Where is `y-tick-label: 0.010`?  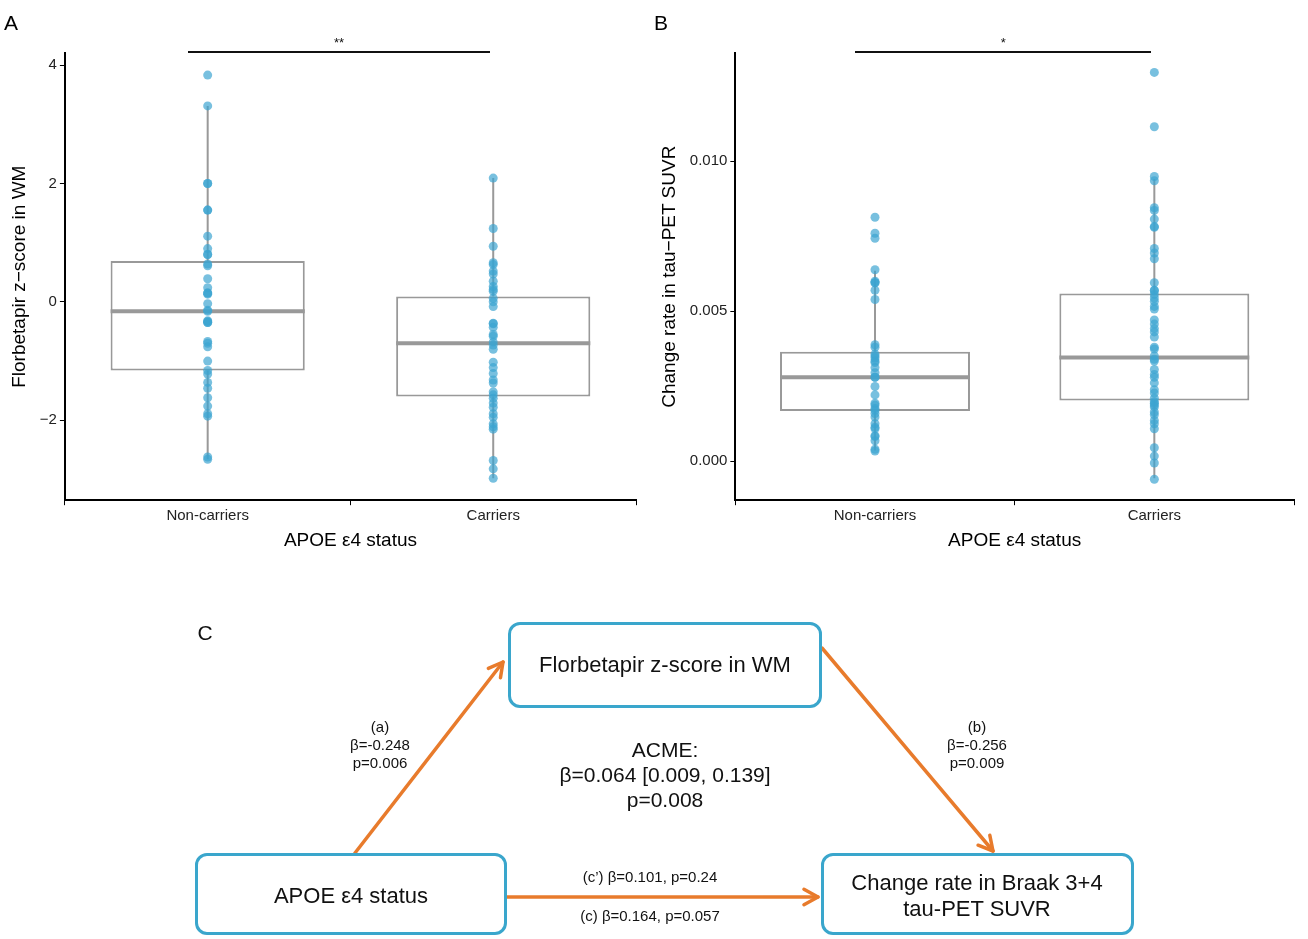
y-tick-label: 0.010 is located at coordinates (708, 160).